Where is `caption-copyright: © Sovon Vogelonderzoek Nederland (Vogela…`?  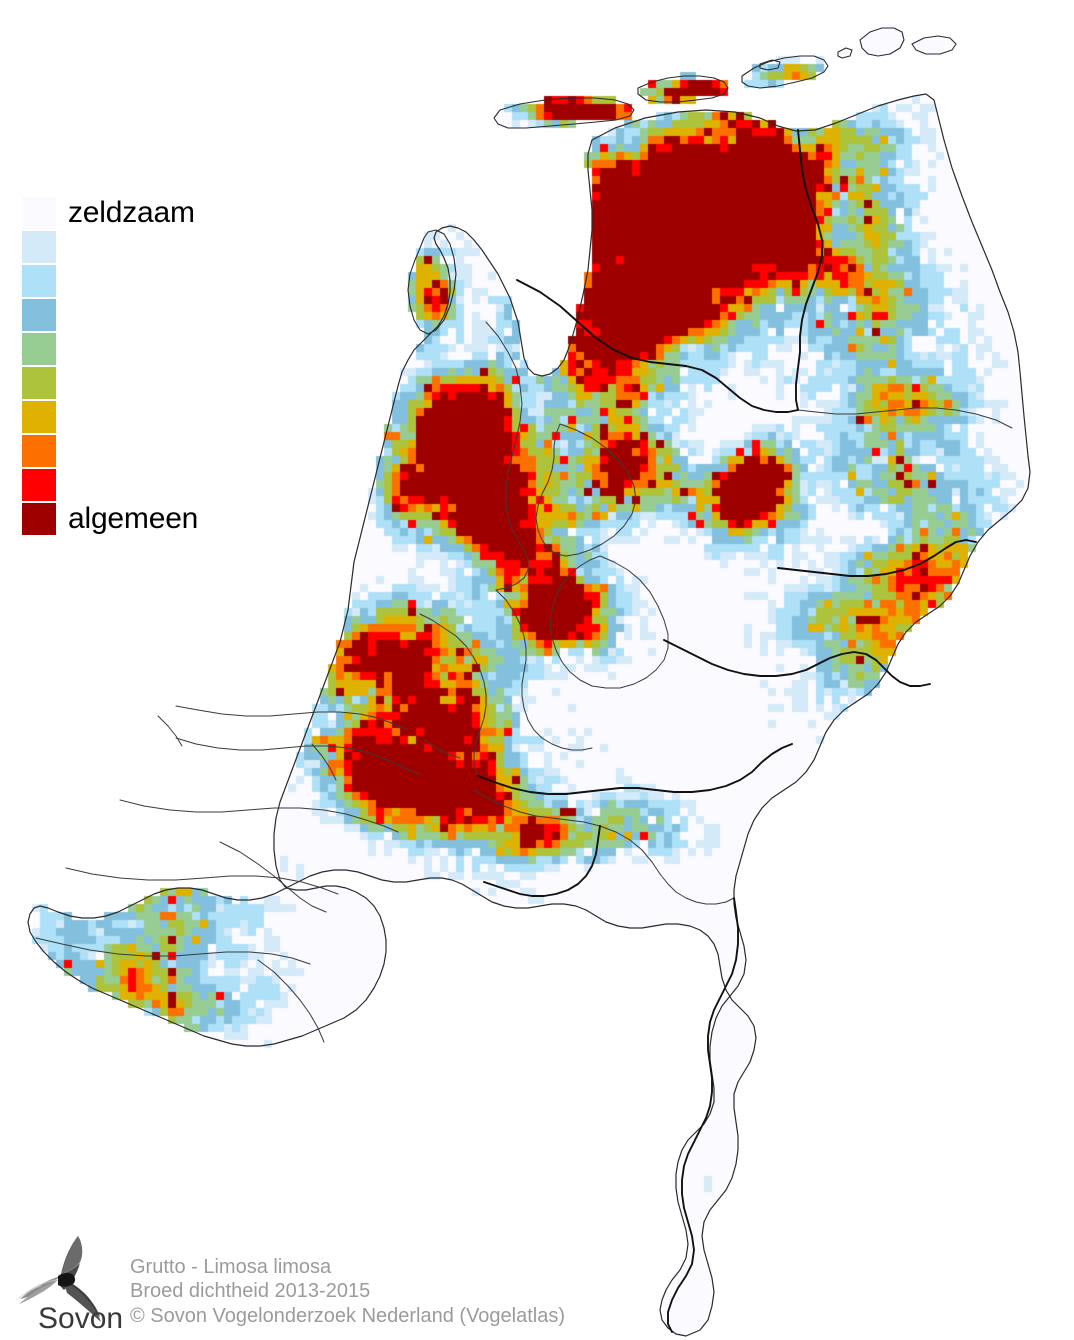 caption-copyright: © Sovon Vogelonderzoek Nederland (Vogela… is located at coordinates (348, 1315).